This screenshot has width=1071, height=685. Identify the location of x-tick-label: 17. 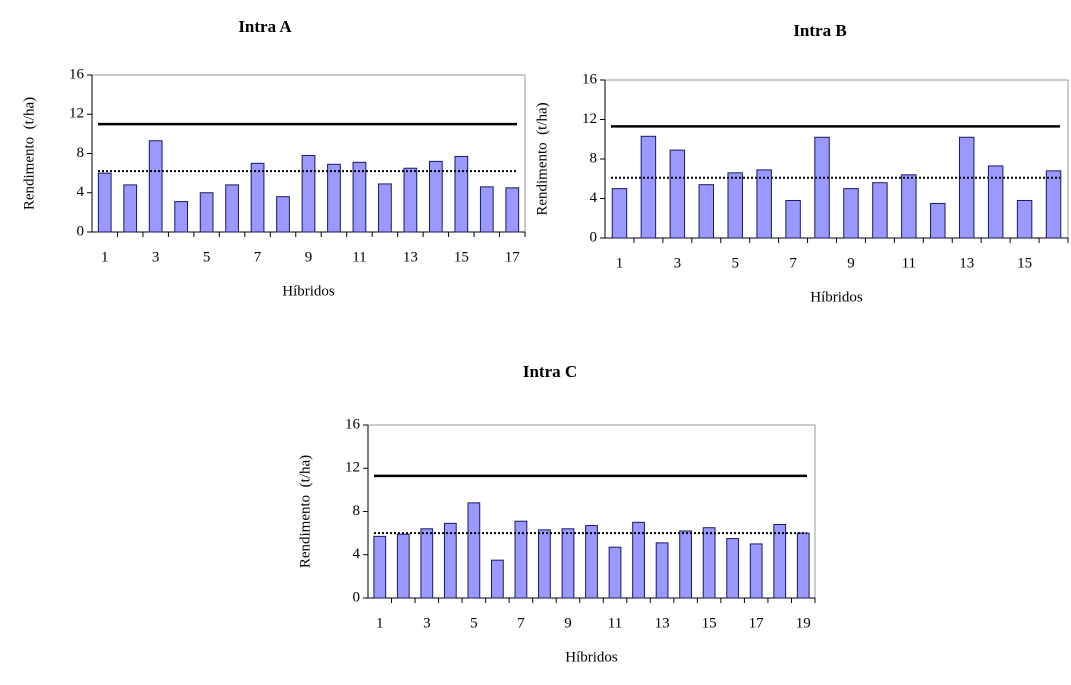
(757, 623).